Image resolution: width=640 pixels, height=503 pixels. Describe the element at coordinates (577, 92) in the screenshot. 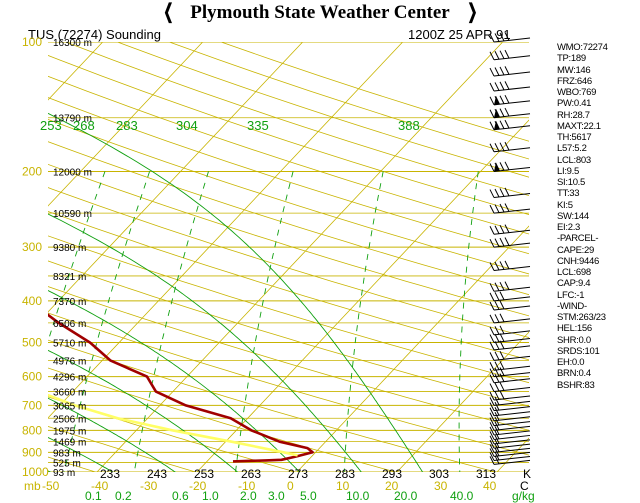

I see `param-line: WBO:769` at that location.